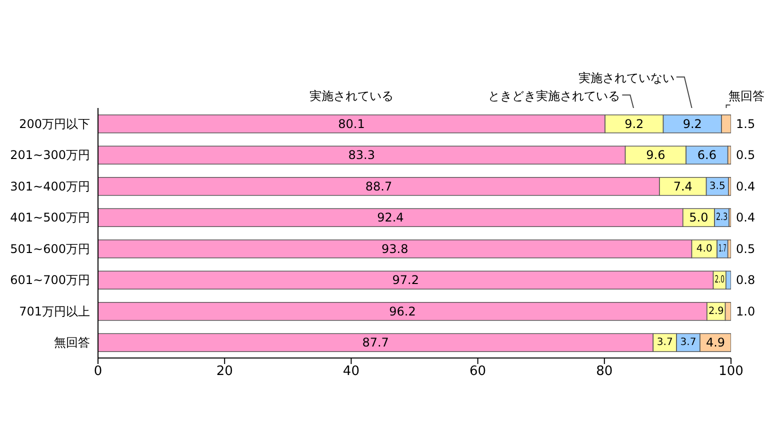  What do you see at coordinates (395, 249) in the screenshot?
I see `data-label: 93.8` at bounding box center [395, 249].